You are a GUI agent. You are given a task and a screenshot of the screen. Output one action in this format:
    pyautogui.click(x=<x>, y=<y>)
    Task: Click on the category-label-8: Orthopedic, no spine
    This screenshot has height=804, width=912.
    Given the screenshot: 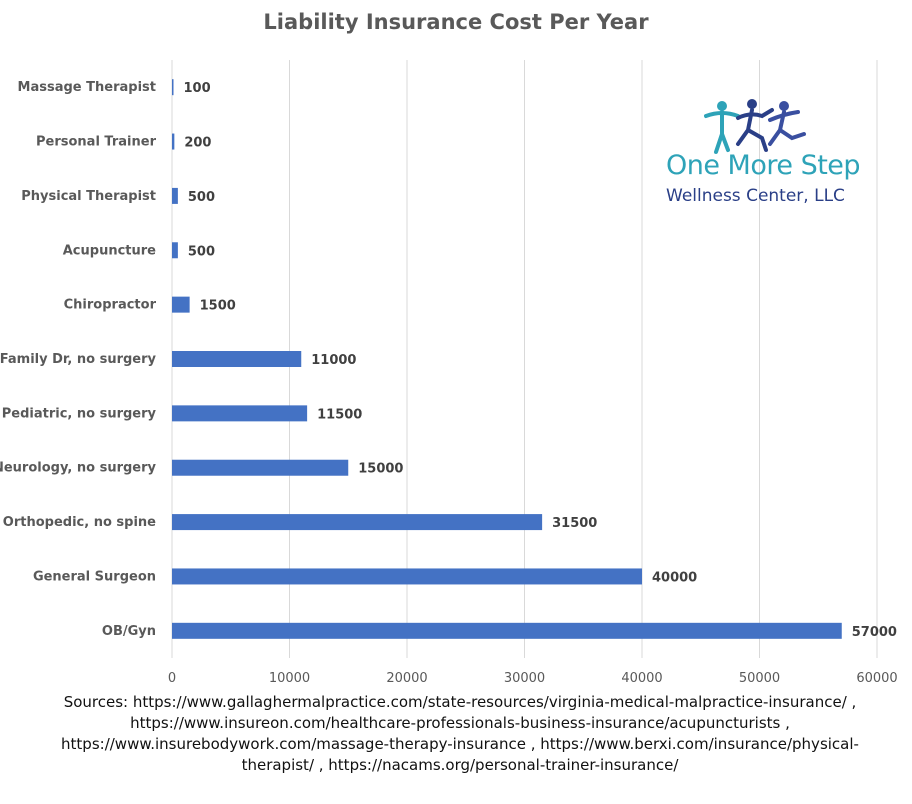 What is the action you would take?
    pyautogui.click(x=79, y=522)
    